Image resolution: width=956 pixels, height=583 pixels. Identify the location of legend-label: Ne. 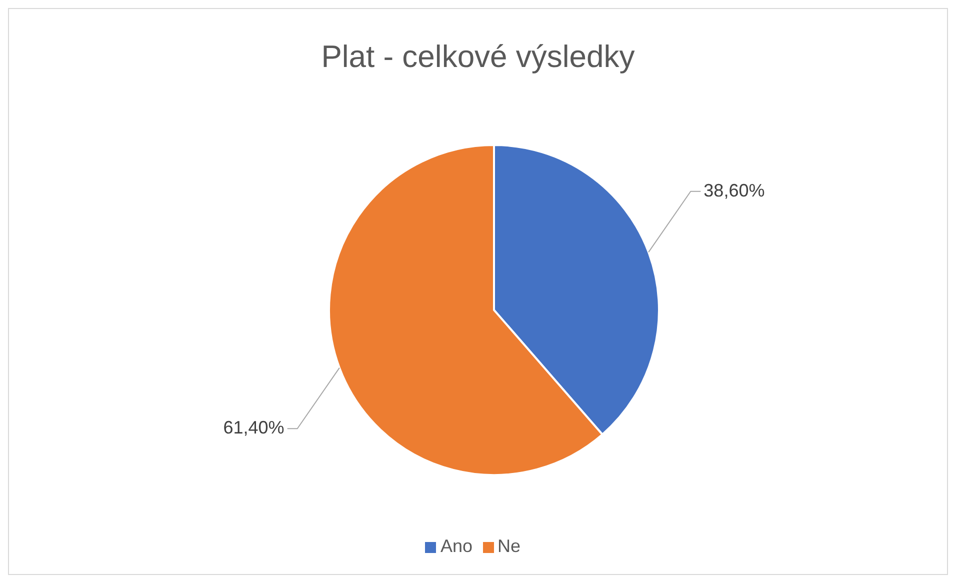
(509, 546).